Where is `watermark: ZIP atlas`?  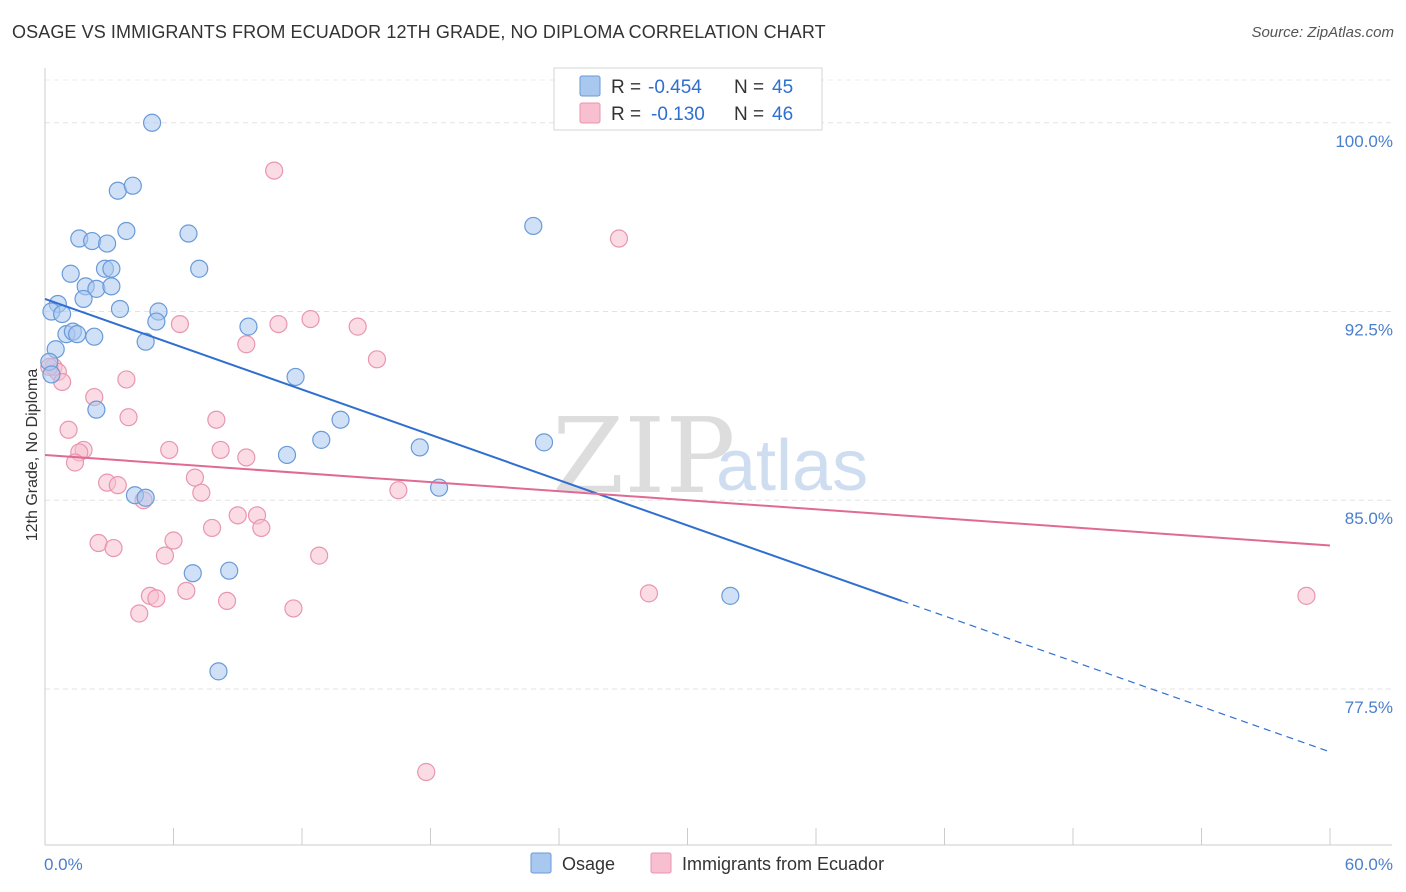 watermark: ZIP atlas is located at coordinates (710, 456).